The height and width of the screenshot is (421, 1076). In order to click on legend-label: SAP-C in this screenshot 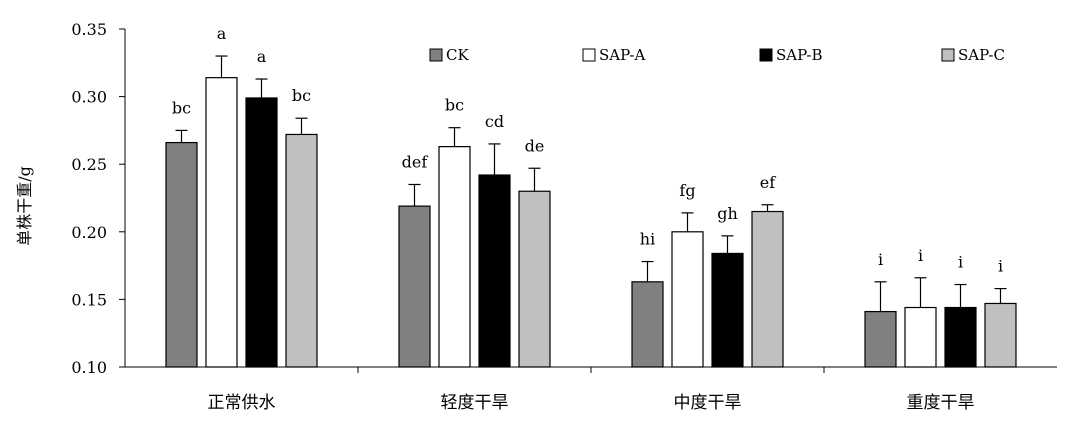, I will do `click(981, 55)`.